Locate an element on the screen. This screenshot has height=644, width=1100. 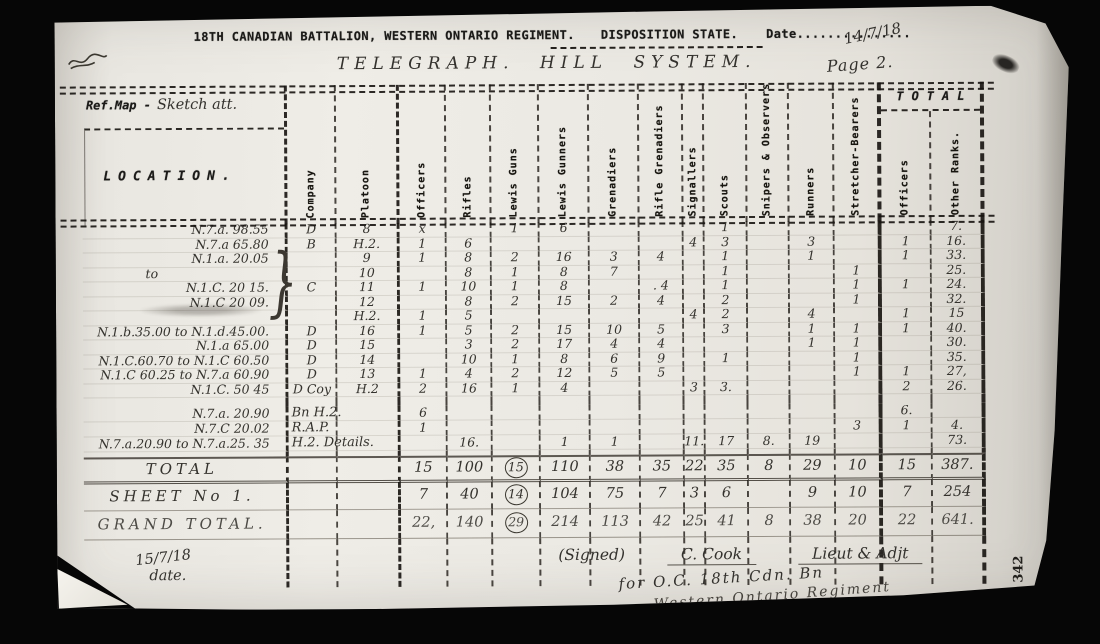
value-cell: 41 is located at coordinates (727, 522).